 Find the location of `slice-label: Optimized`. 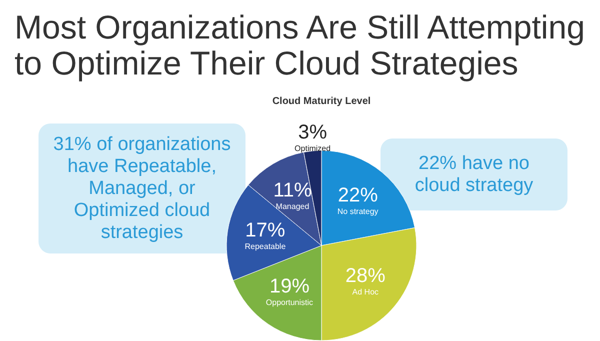

slice-label: Optimized is located at coordinates (312, 148).